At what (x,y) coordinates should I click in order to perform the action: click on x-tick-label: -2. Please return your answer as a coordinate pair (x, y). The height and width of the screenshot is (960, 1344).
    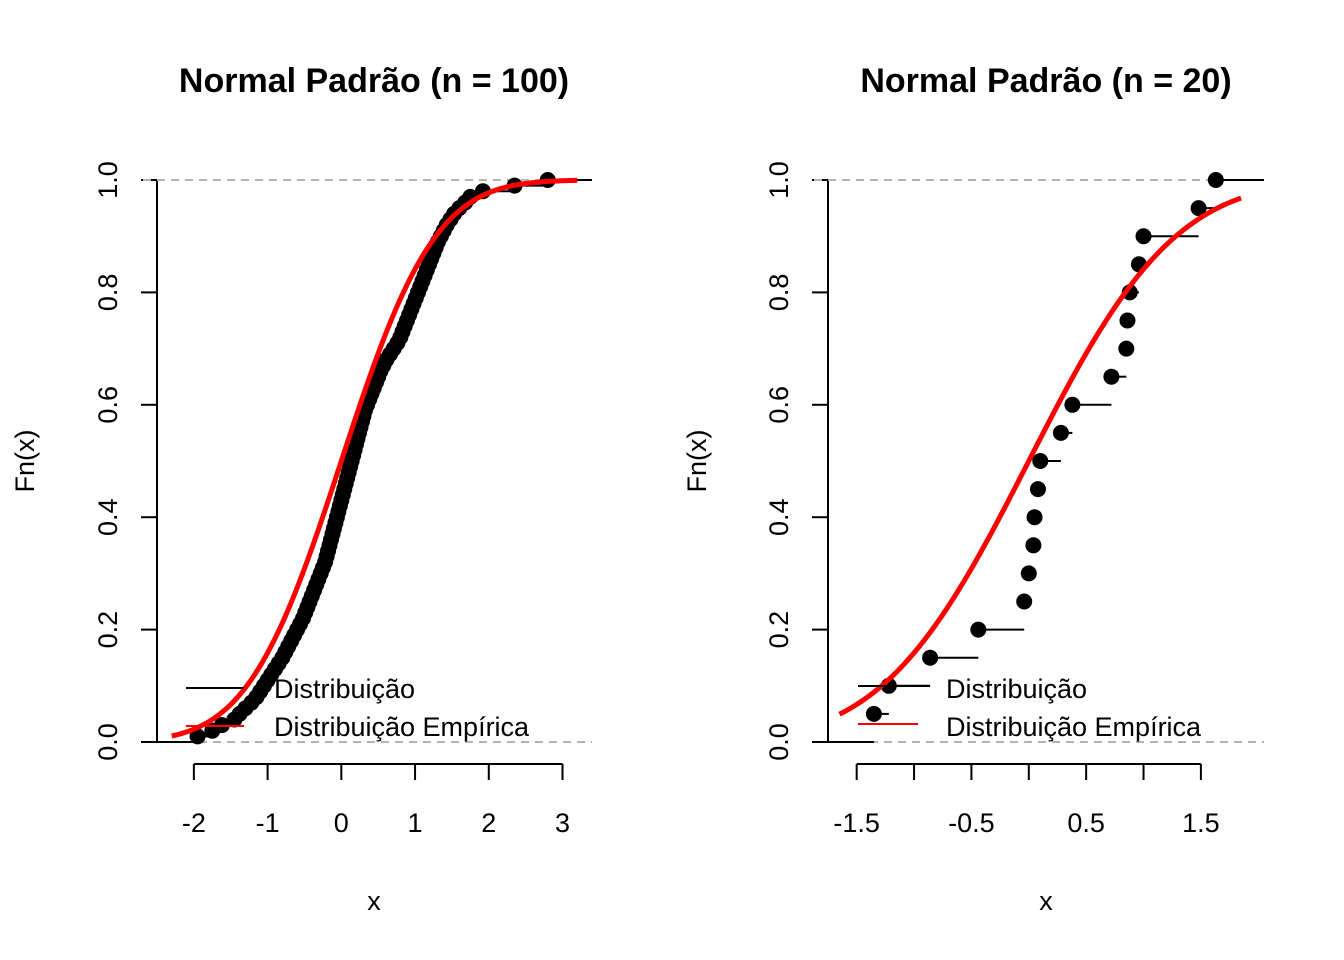
    Looking at the image, I should click on (194, 823).